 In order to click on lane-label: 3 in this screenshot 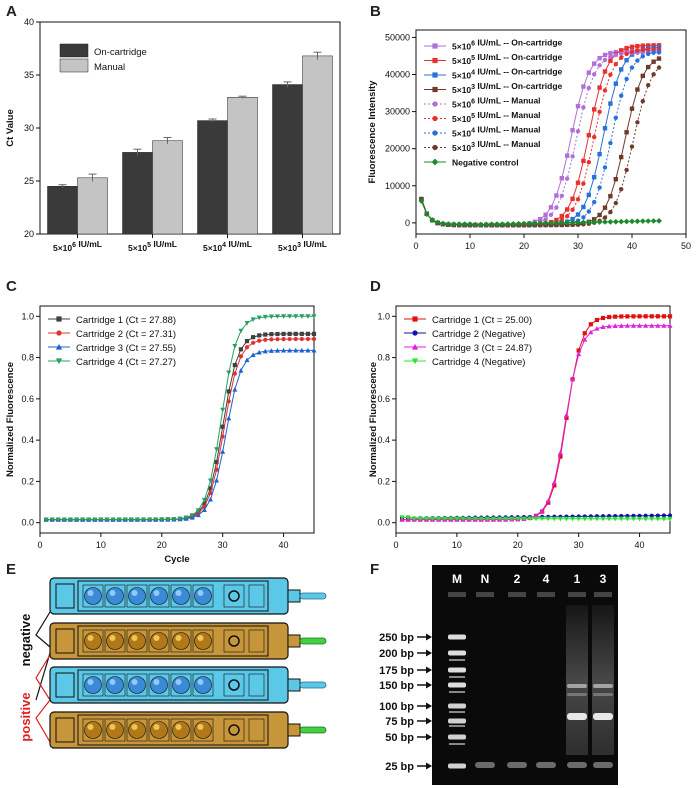, I will do `click(603, 579)`.